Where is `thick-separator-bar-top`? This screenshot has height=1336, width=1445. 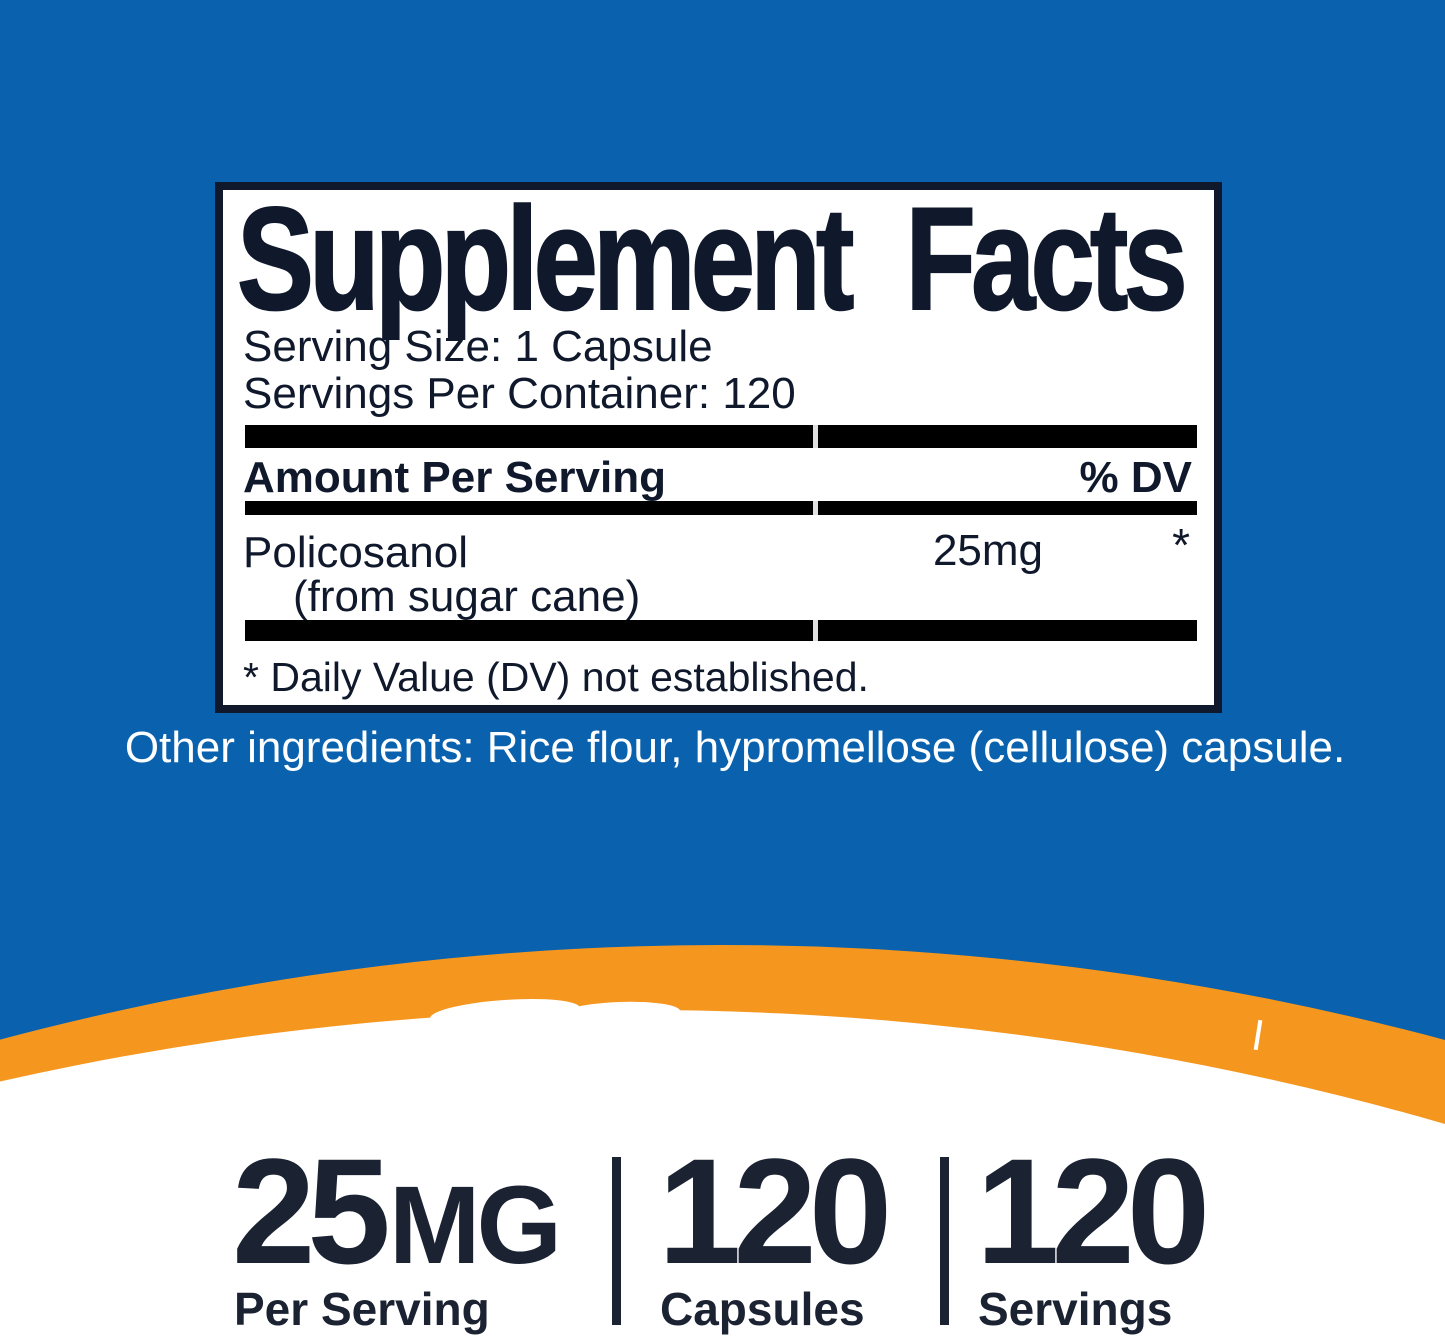
thick-separator-bar-top is located at coordinates (721, 436).